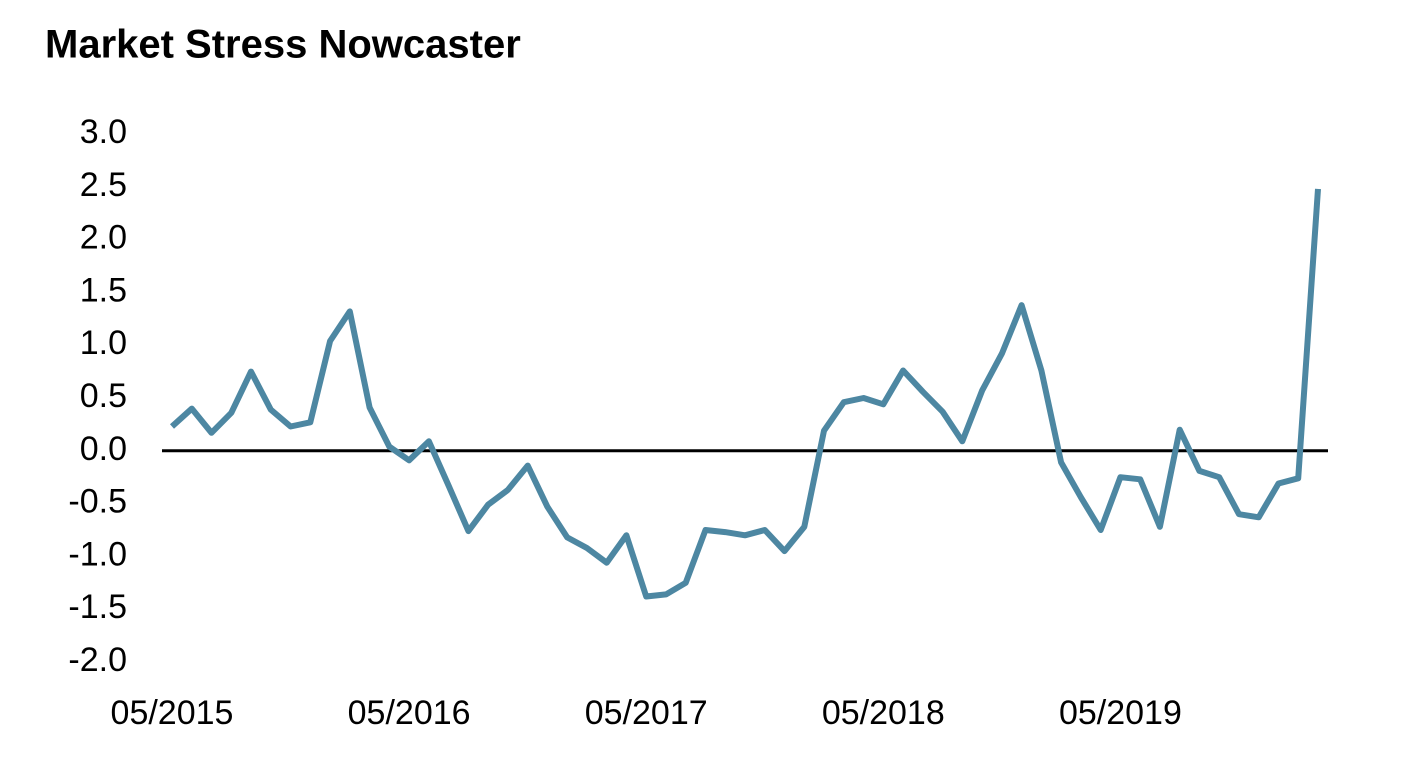  Describe the element at coordinates (103, 132) in the screenshot. I see `y-tick-label: 3.0` at that location.